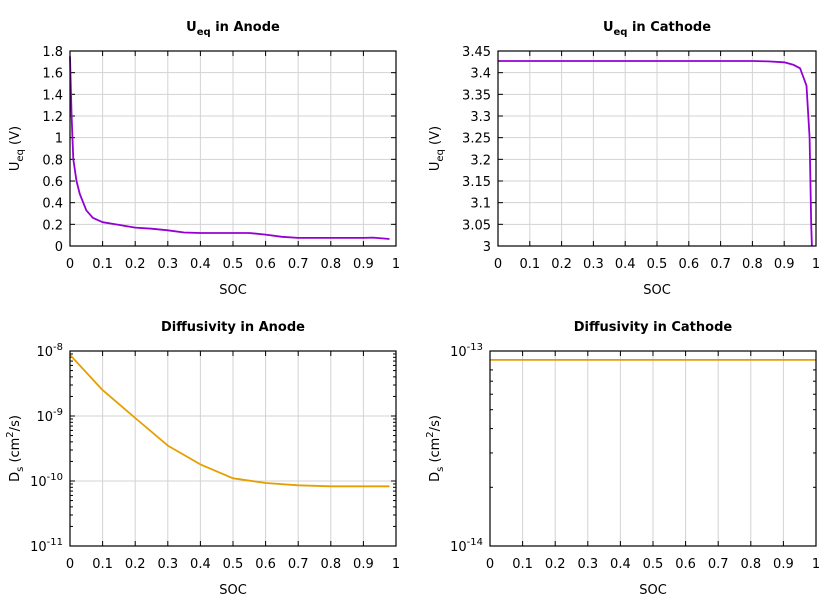 The image size is (840, 604). What do you see at coordinates (476, 139) in the screenshot?
I see `y-tick-label: 3.25` at bounding box center [476, 139].